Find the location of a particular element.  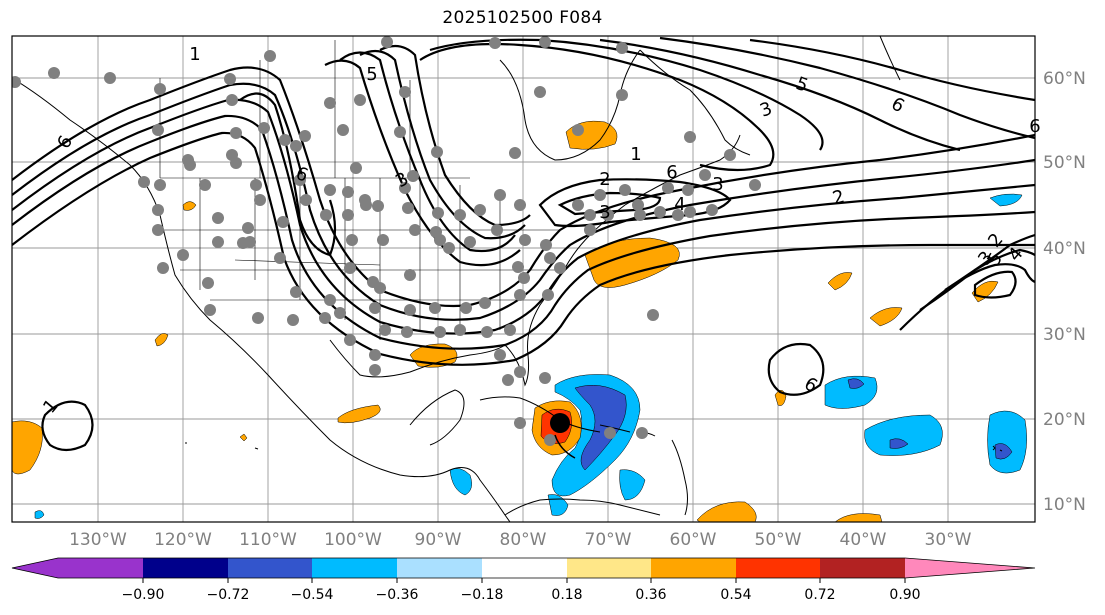

contour-closed-pacific is located at coordinates (67, 426).